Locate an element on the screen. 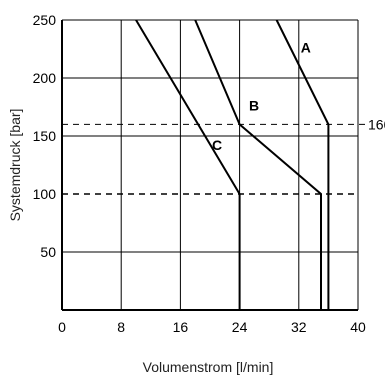 Image resolution: width=385 pixels, height=376 pixels. y-tick-label-150: 150 is located at coordinates (45, 136).